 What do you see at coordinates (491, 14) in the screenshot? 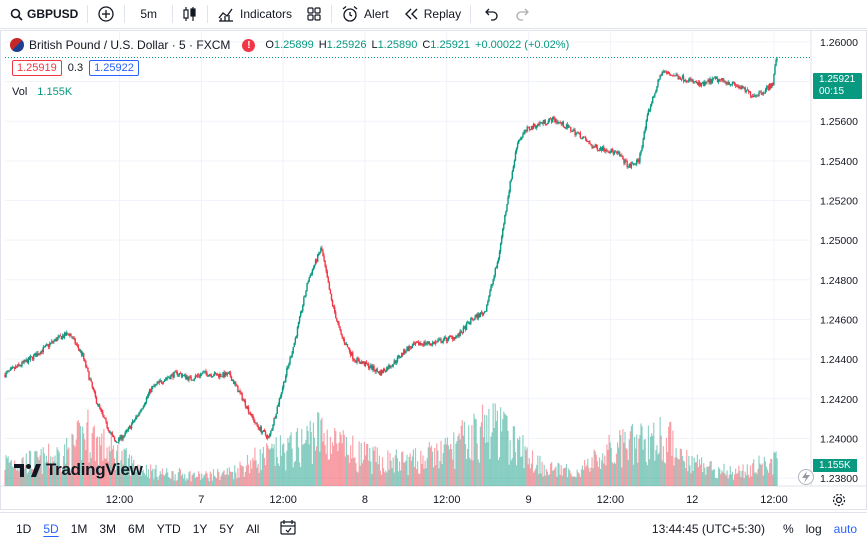
I see `undo-button` at bounding box center [491, 14].